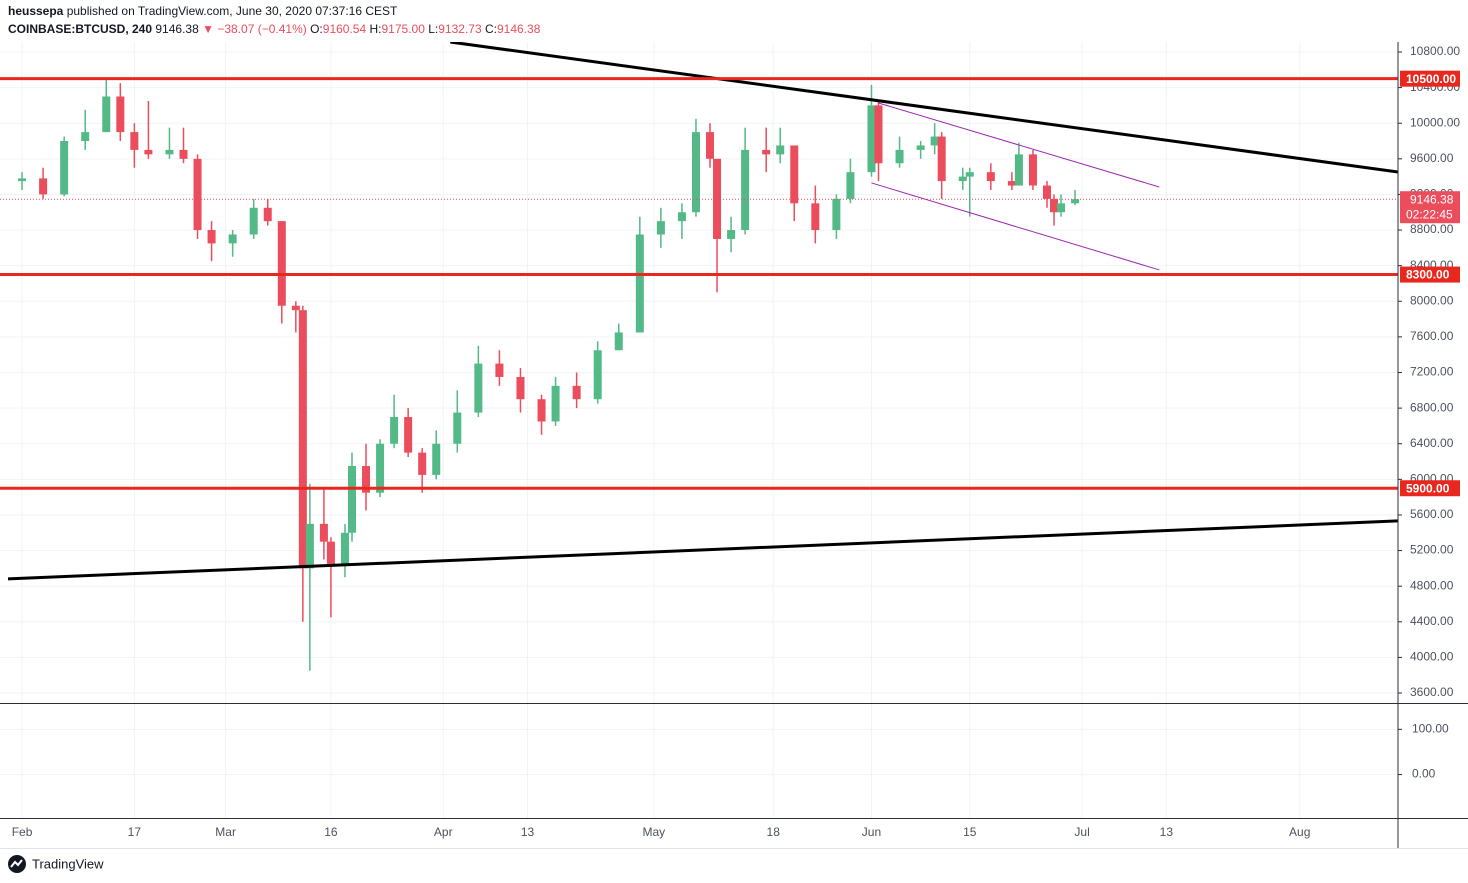 The width and height of the screenshot is (1468, 883). Describe the element at coordinates (80, 29) in the screenshot. I see `symbol: COINBASE:BTCUSD, 240` at that location.